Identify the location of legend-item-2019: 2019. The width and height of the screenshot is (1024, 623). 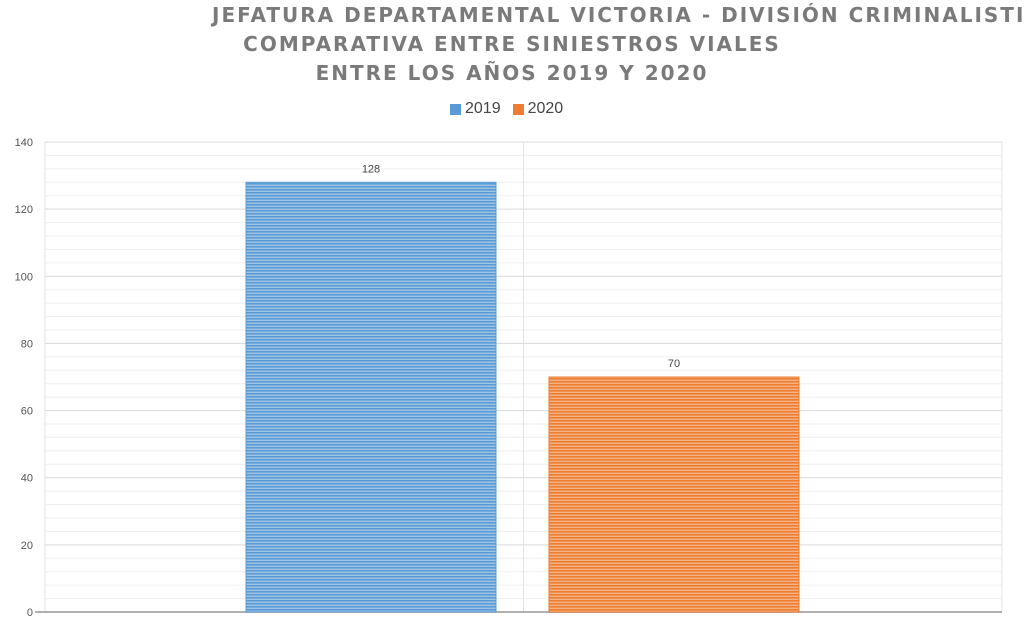
(475, 109).